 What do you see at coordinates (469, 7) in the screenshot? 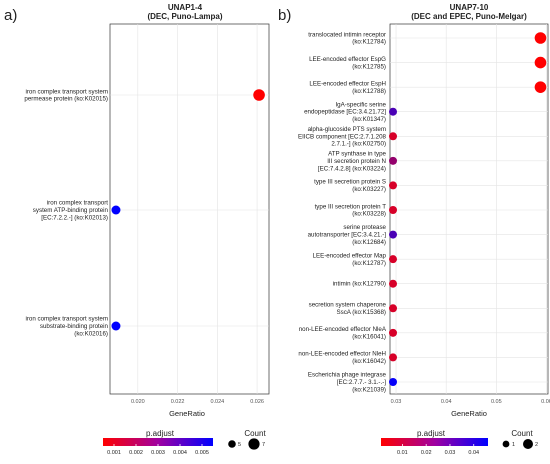
I see `panel-b-title: UNAP7-10` at bounding box center [469, 7].